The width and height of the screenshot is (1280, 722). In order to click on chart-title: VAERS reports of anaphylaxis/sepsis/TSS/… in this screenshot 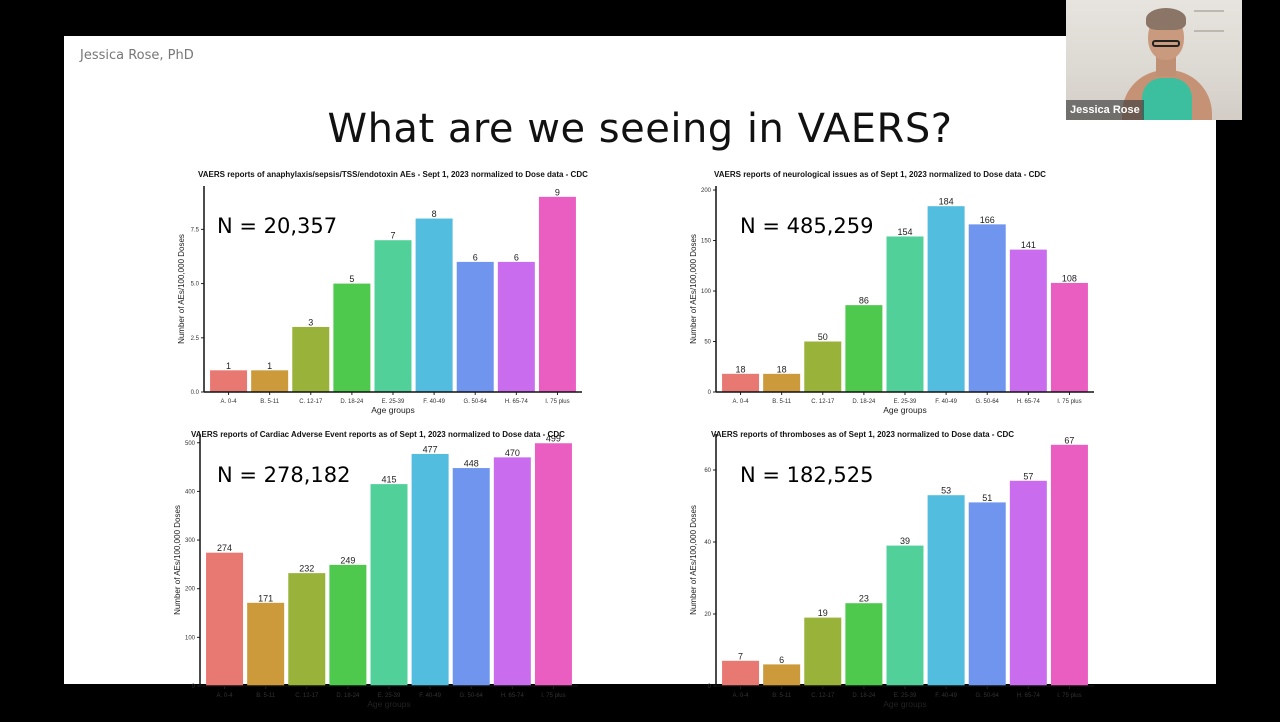, I will do `click(393, 174)`.